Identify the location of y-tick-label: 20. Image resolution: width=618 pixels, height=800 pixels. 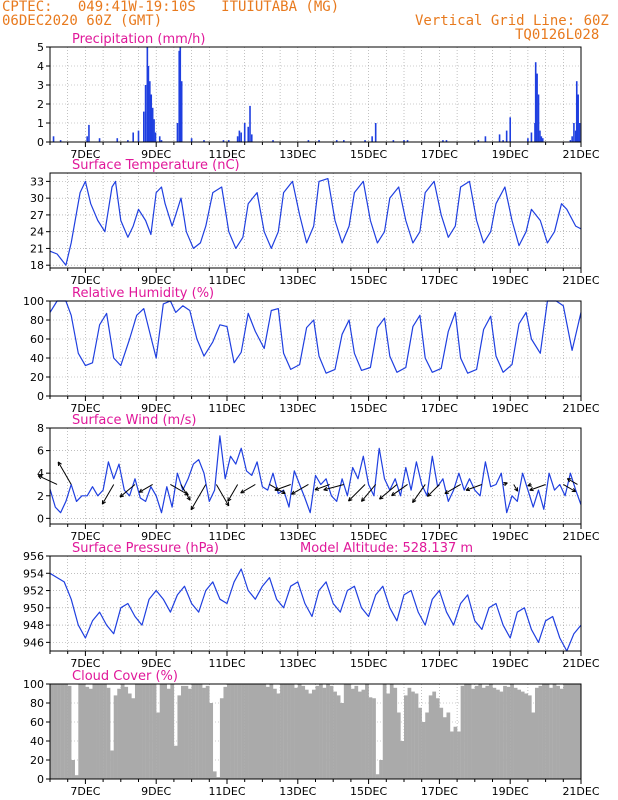
(37, 760).